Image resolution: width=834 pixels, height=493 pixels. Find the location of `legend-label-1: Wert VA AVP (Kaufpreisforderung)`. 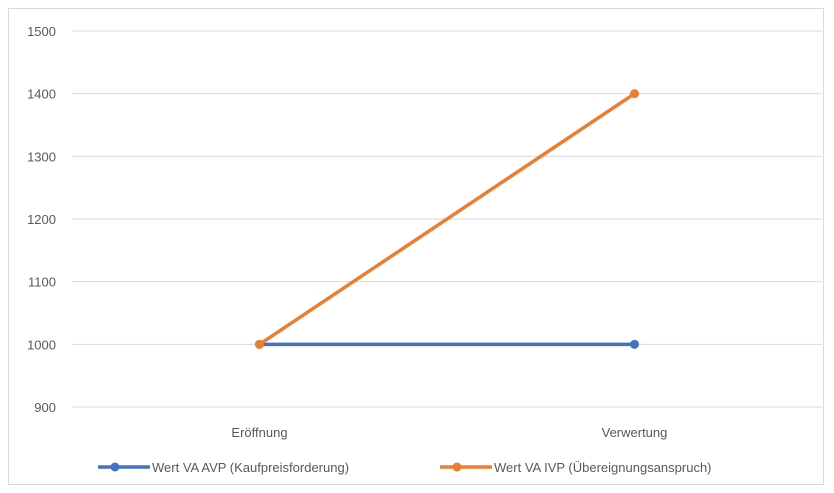

legend-label-1: Wert VA AVP (Kaufpreisforderung) is located at coordinates (250, 467).